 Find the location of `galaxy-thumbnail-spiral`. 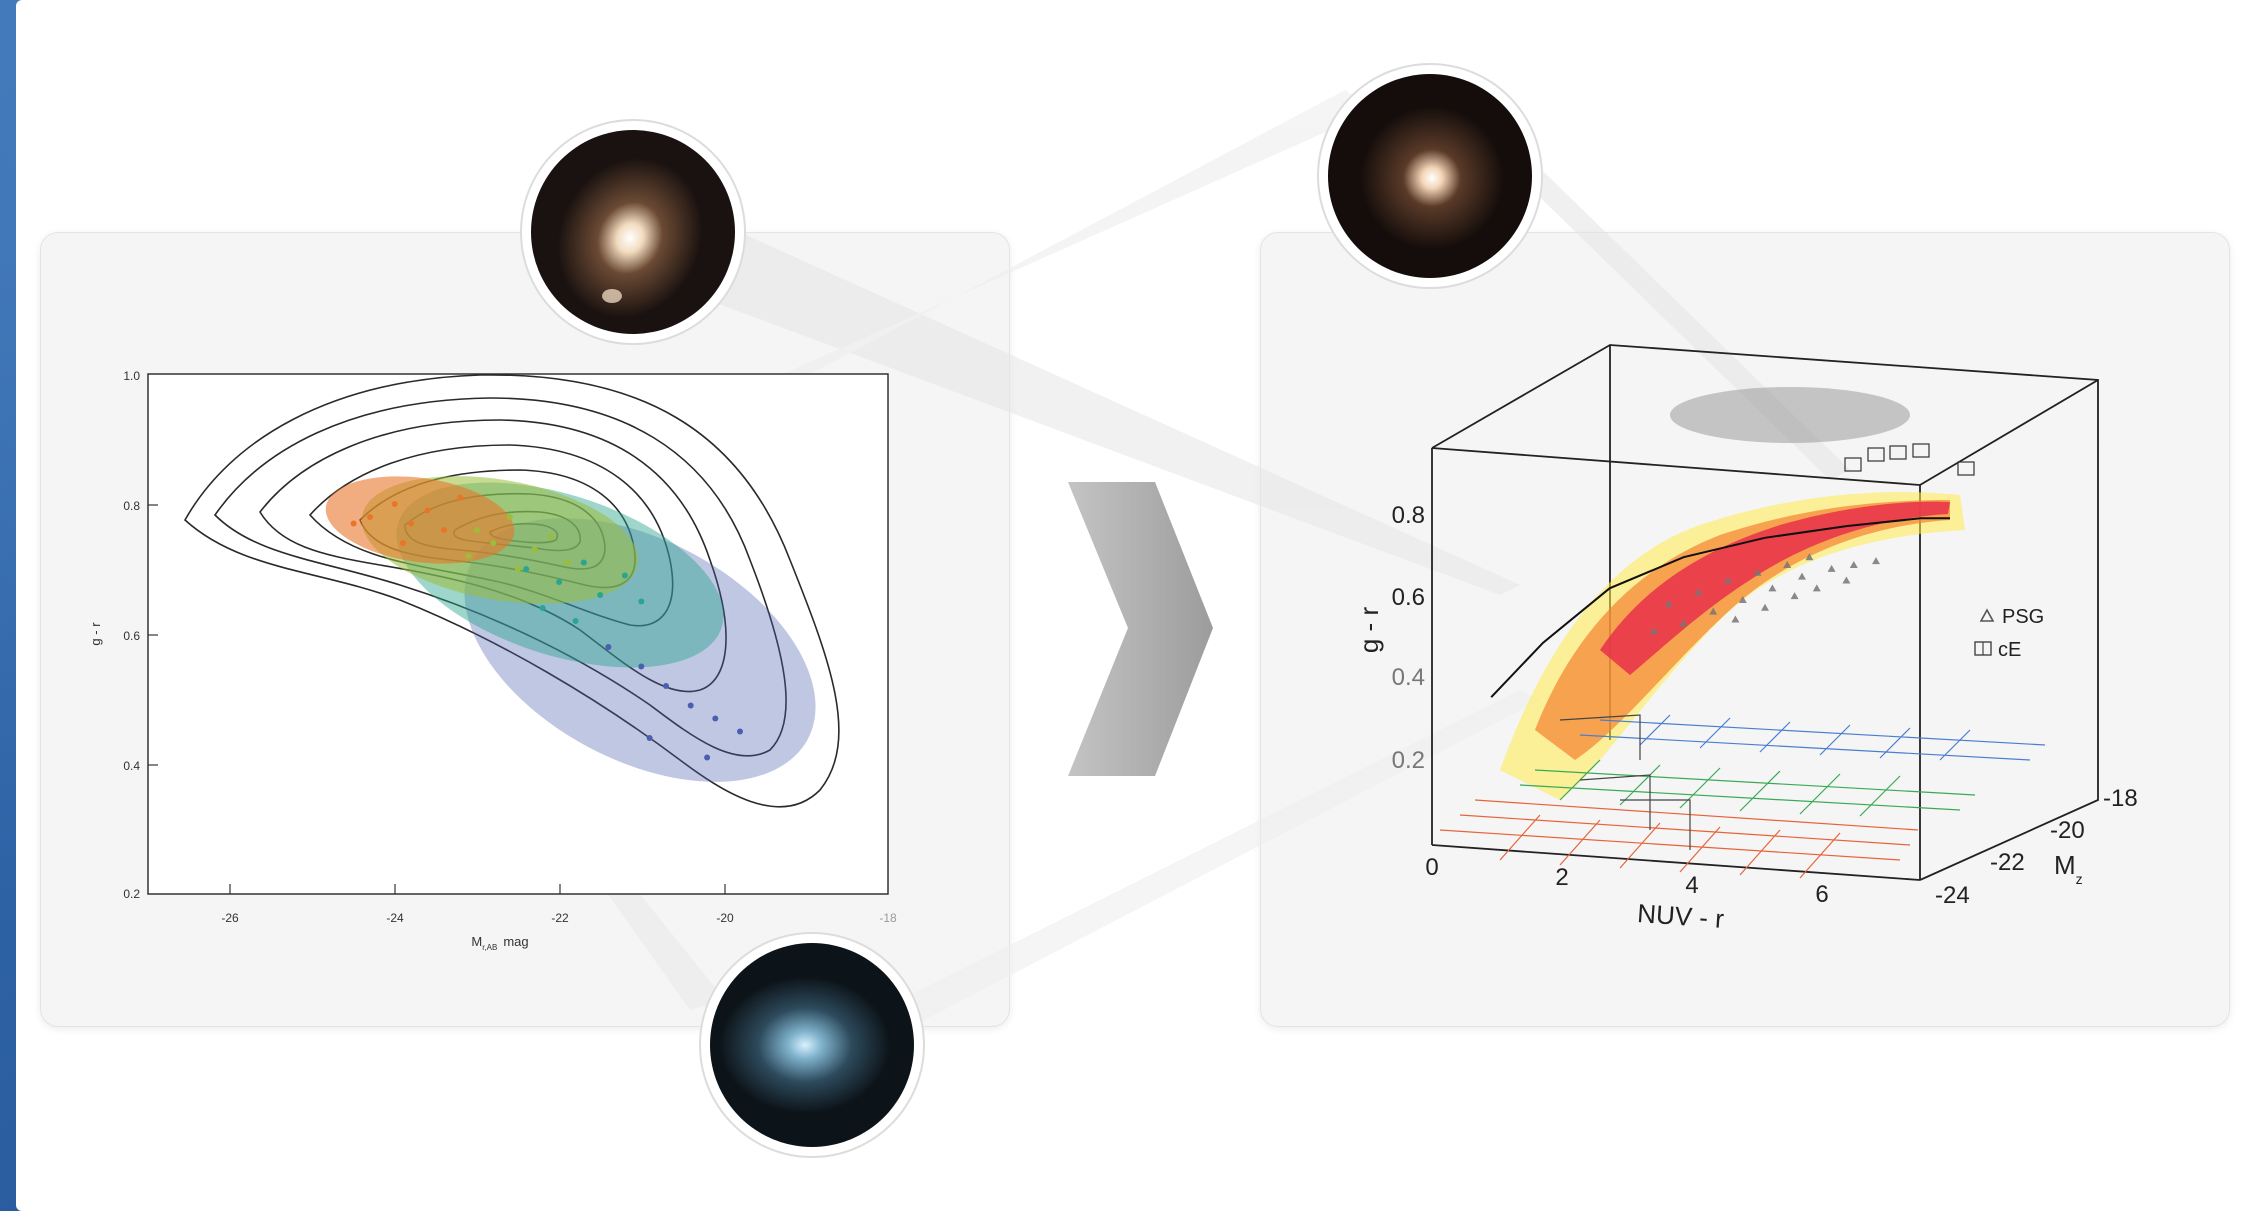

galaxy-thumbnail-spiral is located at coordinates (812, 1045).